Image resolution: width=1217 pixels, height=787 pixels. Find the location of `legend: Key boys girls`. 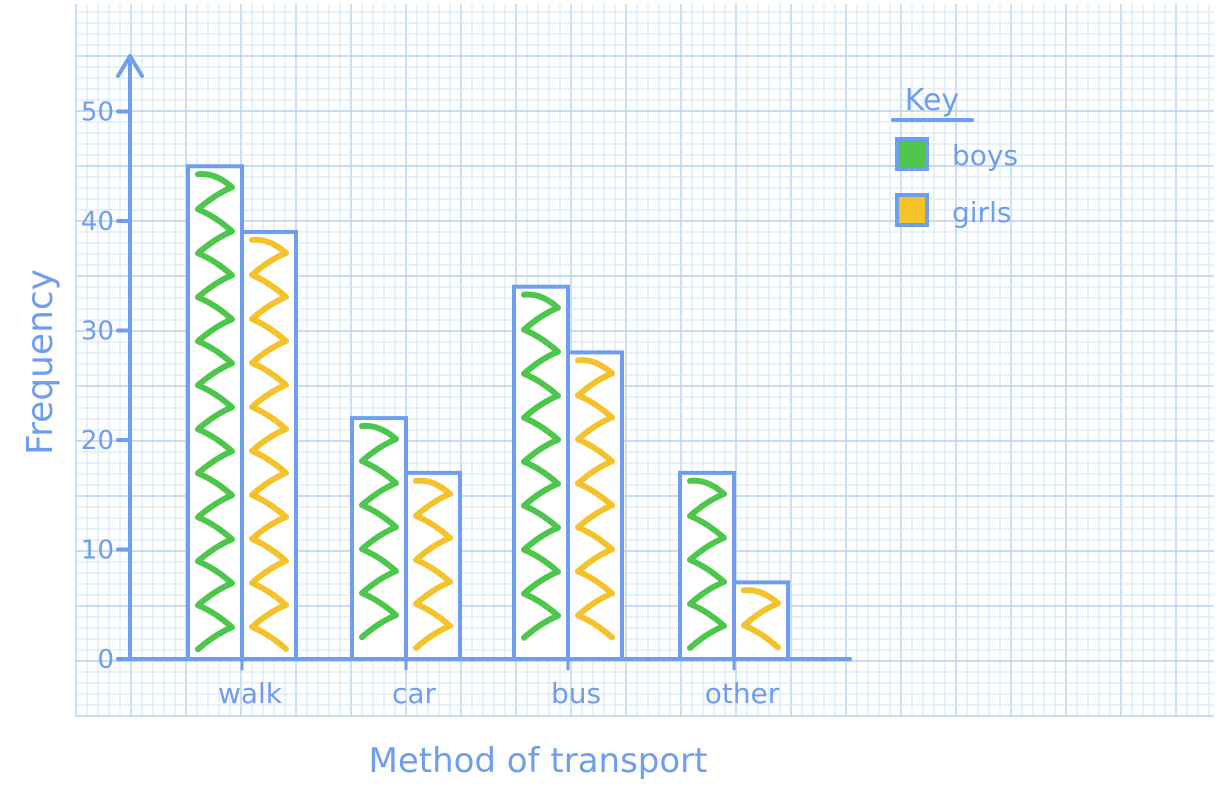

legend: Key boys girls is located at coordinates (954, 156).